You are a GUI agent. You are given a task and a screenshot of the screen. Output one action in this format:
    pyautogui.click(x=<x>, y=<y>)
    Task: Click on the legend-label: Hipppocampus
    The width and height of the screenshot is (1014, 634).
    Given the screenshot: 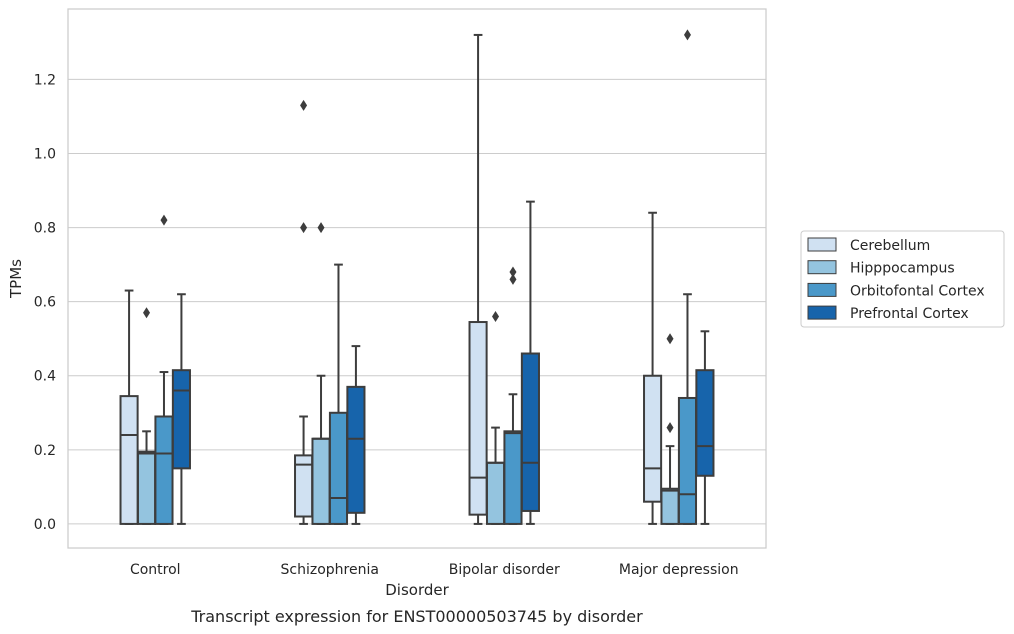 What is the action you would take?
    pyautogui.click(x=902, y=269)
    